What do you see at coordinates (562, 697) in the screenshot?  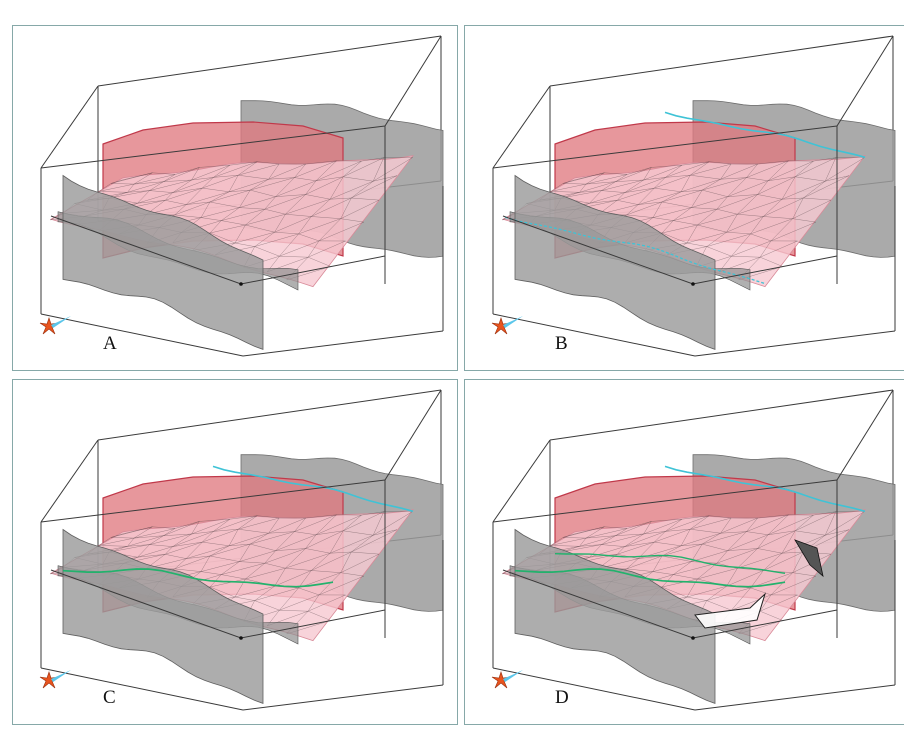 I see `panel-d-label: D` at bounding box center [562, 697].